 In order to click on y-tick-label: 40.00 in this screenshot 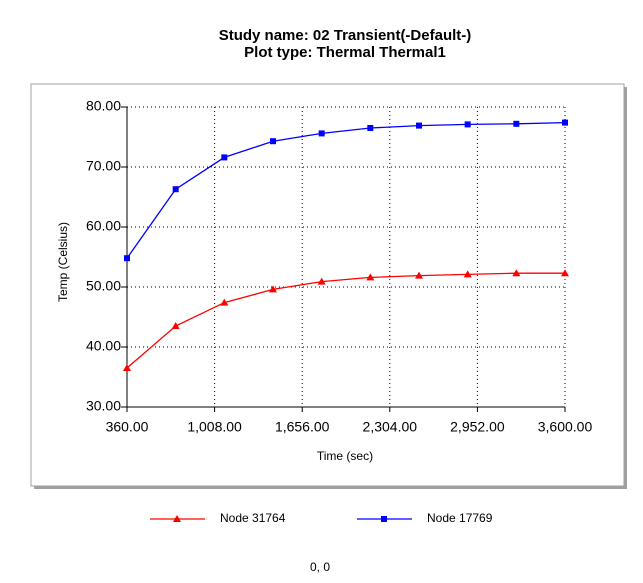, I will do `click(103, 346)`.